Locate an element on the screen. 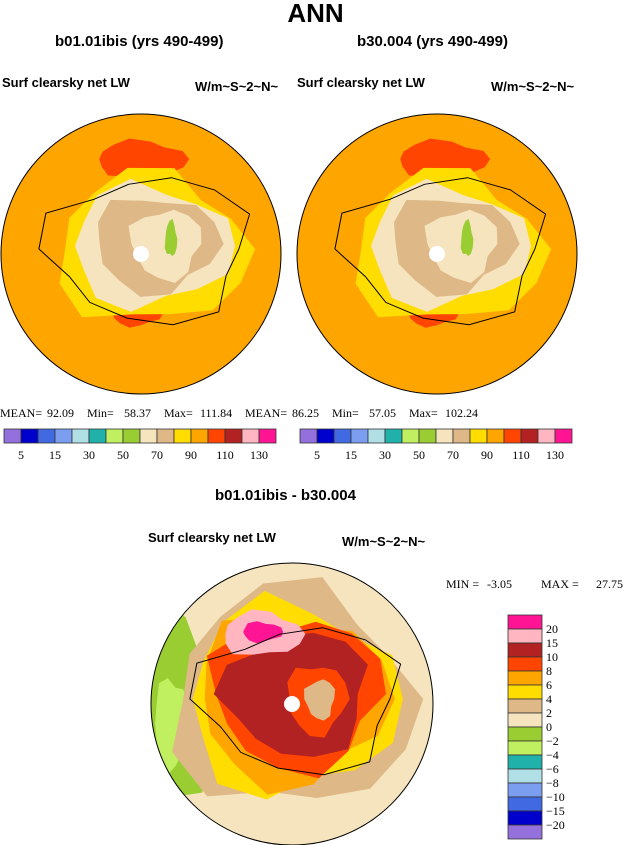  panel2-mean-label: MEAN= is located at coordinates (266, 413).